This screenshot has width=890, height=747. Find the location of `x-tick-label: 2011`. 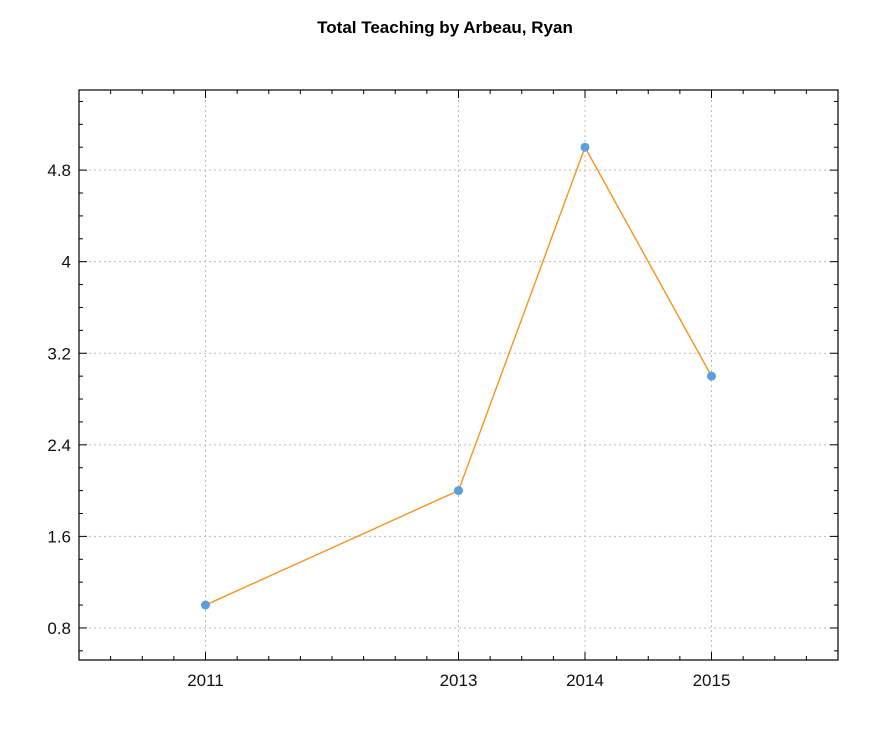

x-tick-label: 2011 is located at coordinates (205, 680).